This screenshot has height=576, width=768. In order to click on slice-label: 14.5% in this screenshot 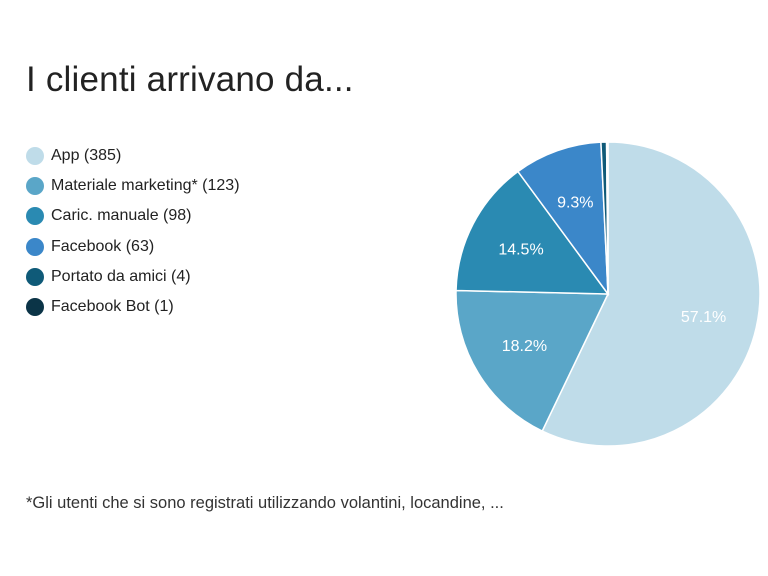, I will do `click(520, 250)`.